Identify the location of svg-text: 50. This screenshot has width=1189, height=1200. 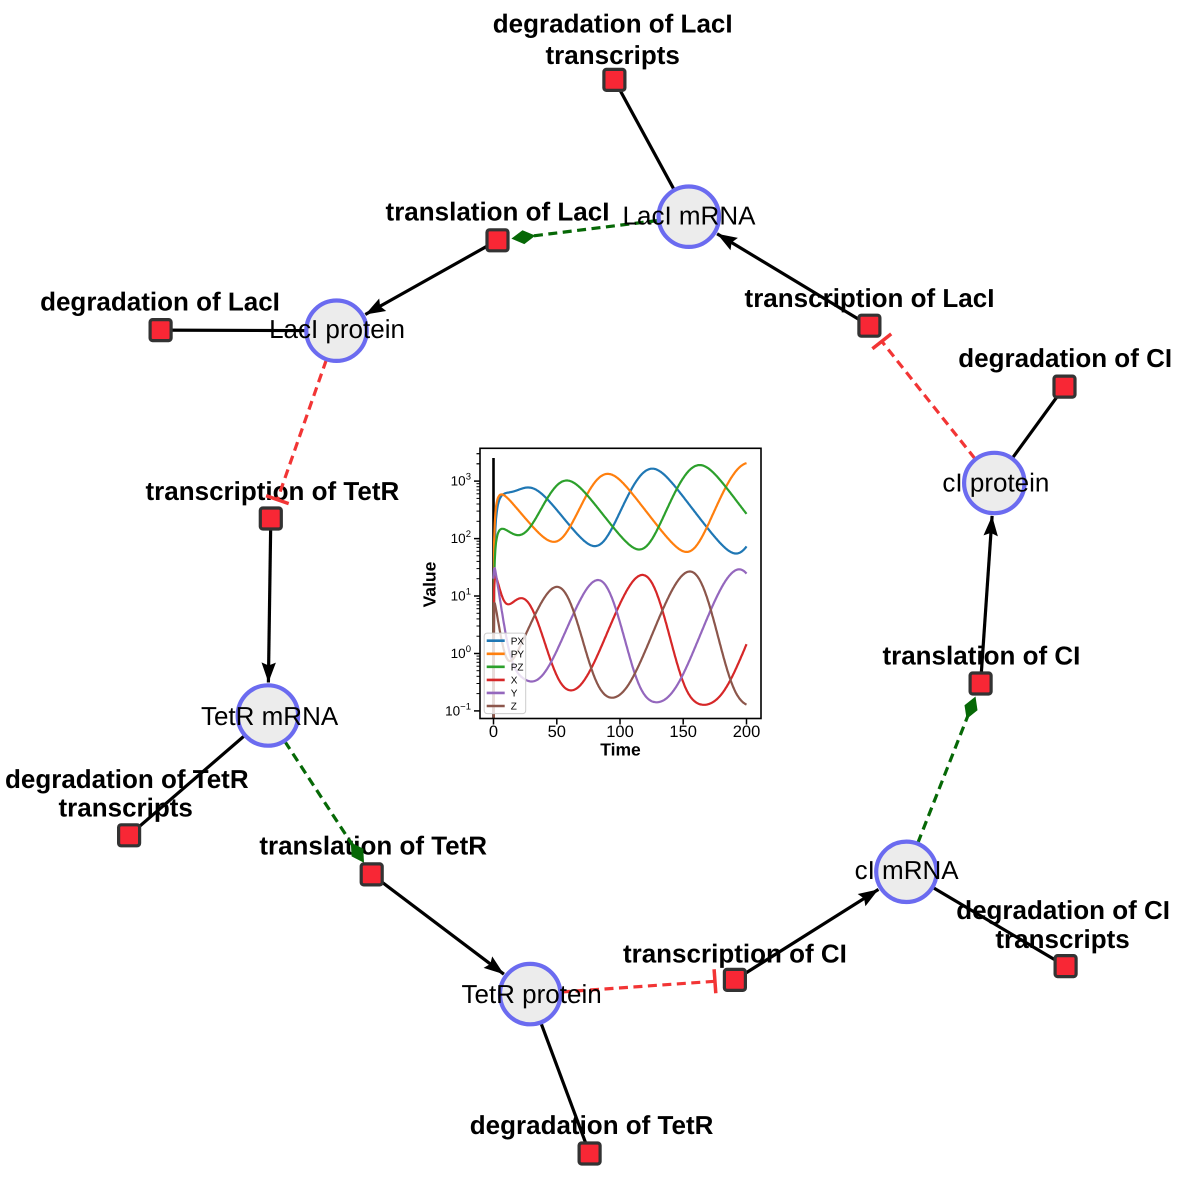
(557, 732).